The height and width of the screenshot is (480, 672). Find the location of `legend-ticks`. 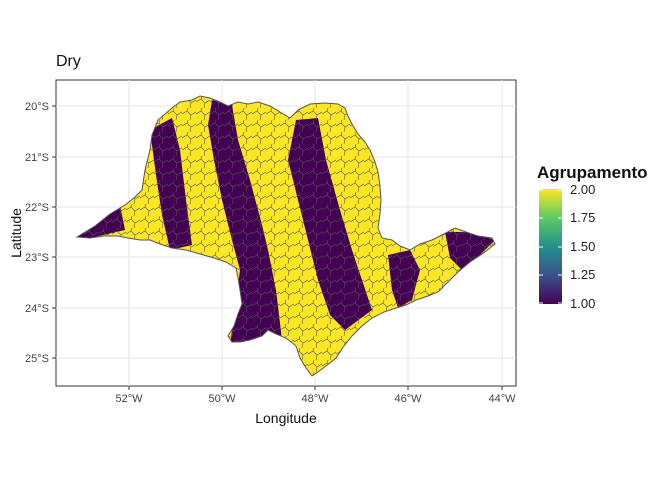

legend-ticks is located at coordinates (550, 246).